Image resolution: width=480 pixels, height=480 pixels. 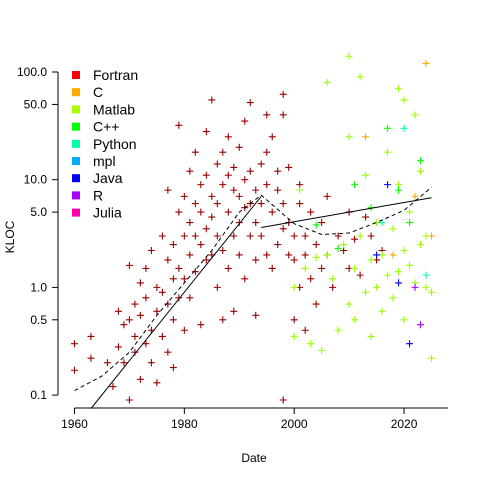 What do you see at coordinates (10, 236) in the screenshot?
I see `y-axis-label: KLOC` at bounding box center [10, 236].